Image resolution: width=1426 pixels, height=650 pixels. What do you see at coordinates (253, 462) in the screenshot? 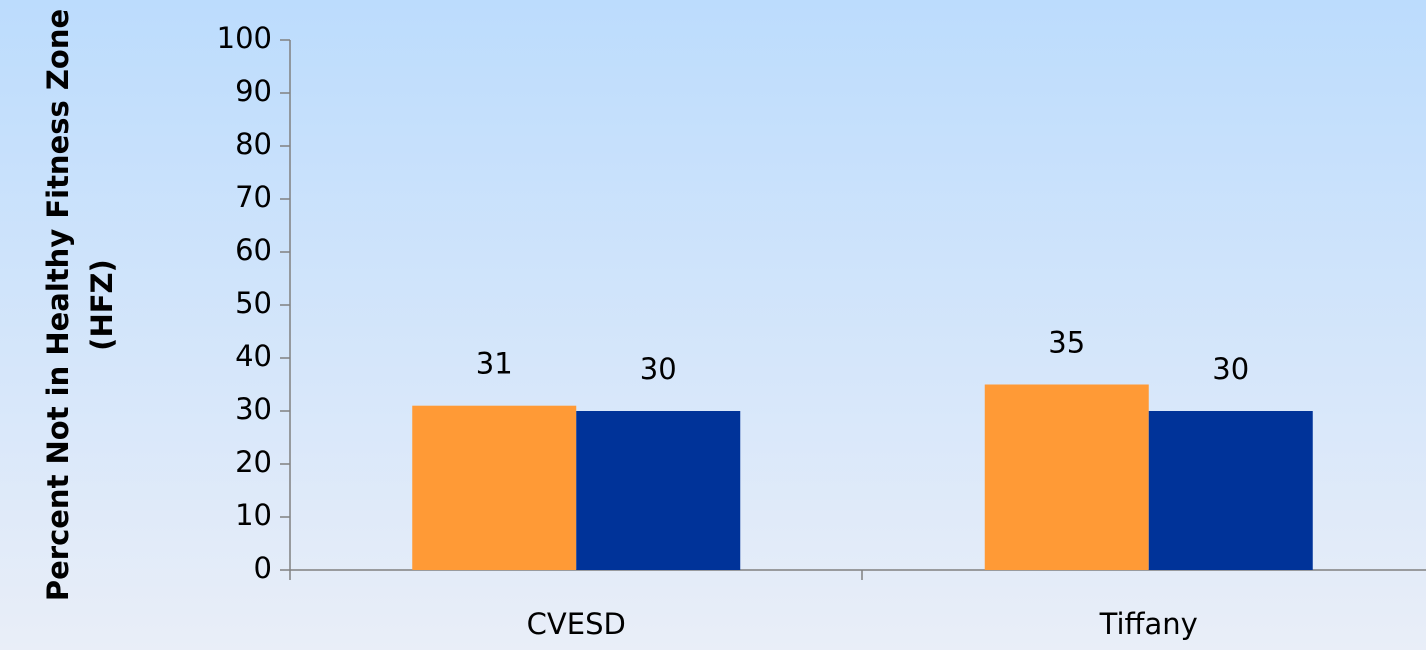
I see `y-tick-label: 20` at bounding box center [253, 462].